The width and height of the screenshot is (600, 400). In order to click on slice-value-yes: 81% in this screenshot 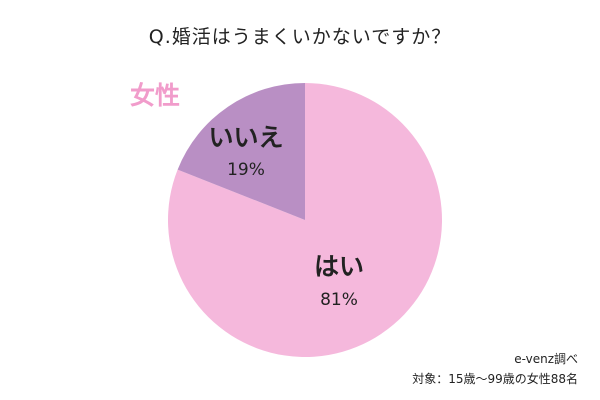, I will do `click(339, 300)`.